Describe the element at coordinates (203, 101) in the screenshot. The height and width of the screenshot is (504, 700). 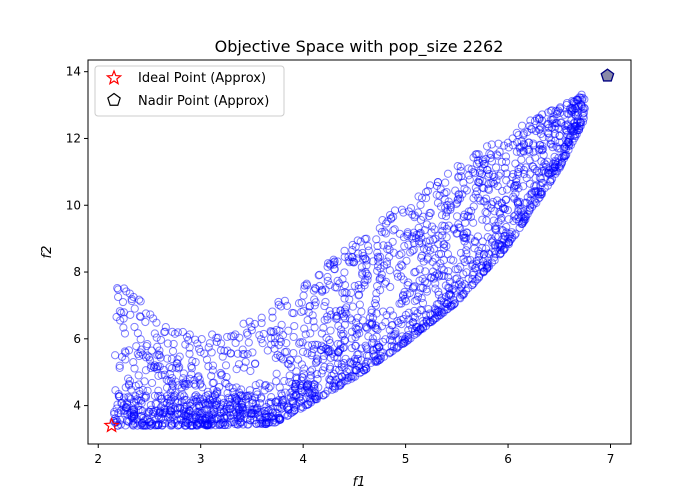
I see `legend-label-nadir-point: Nadir Point (Approx)` at that location.